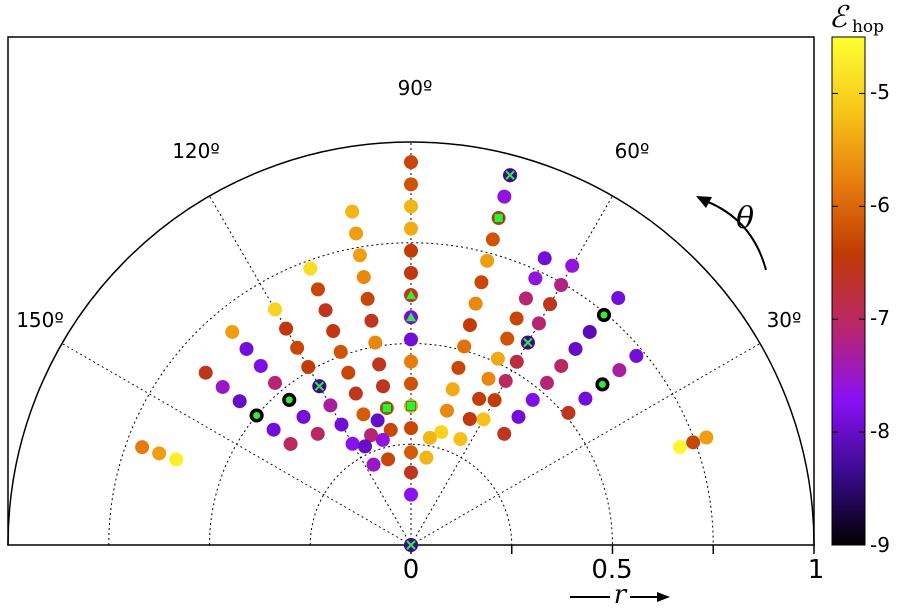  Describe the element at coordinates (880, 205) in the screenshot. I see `colorbar-tick-label: -6` at that location.